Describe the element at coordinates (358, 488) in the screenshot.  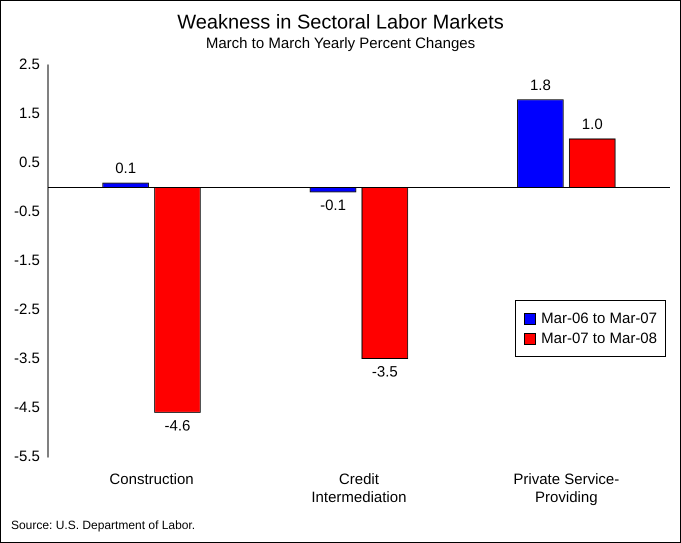
I see `x-tick-label: Credit Intermediation` at that location.